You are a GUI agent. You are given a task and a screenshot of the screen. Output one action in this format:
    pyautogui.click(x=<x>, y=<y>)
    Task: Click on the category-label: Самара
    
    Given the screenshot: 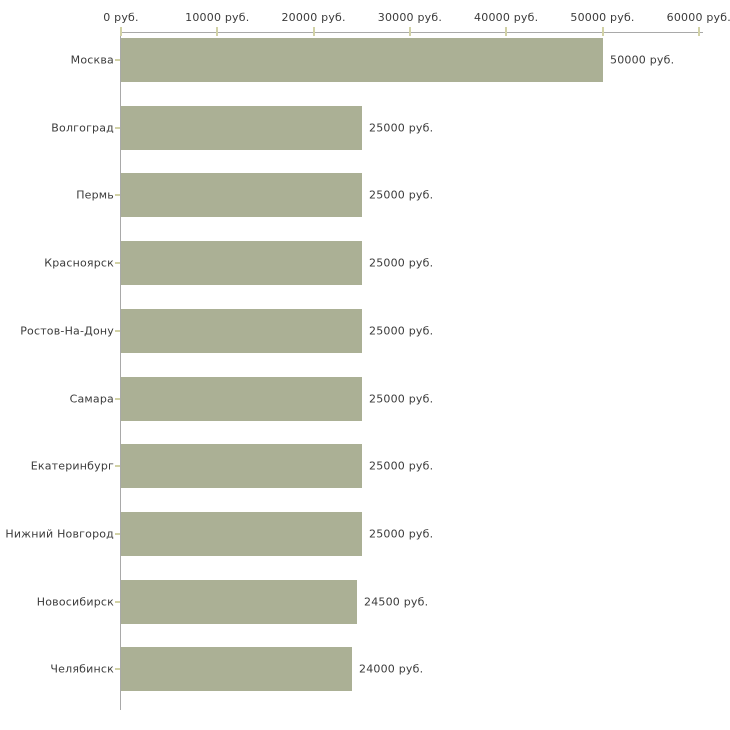 What is the action you would take?
    pyautogui.click(x=91, y=398)
    